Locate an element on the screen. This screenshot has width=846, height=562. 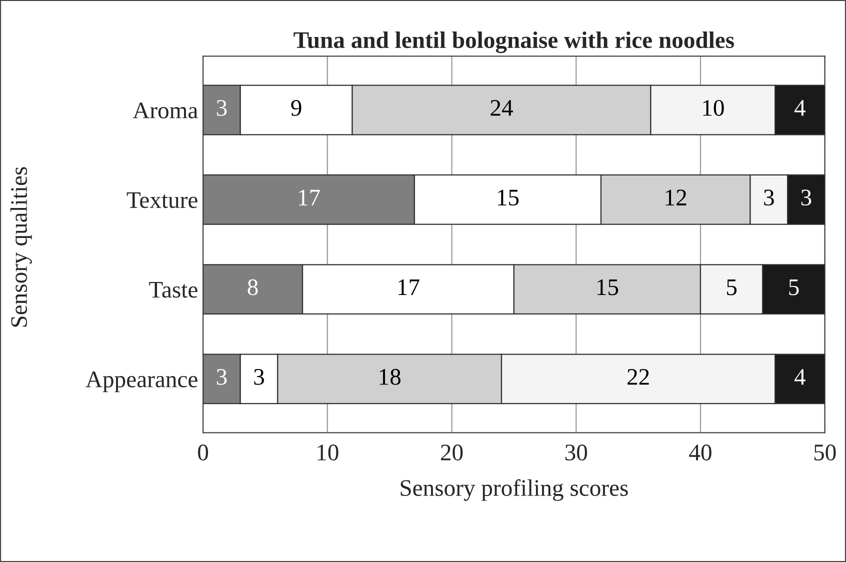
x-tick-label: 10 is located at coordinates (328, 452).